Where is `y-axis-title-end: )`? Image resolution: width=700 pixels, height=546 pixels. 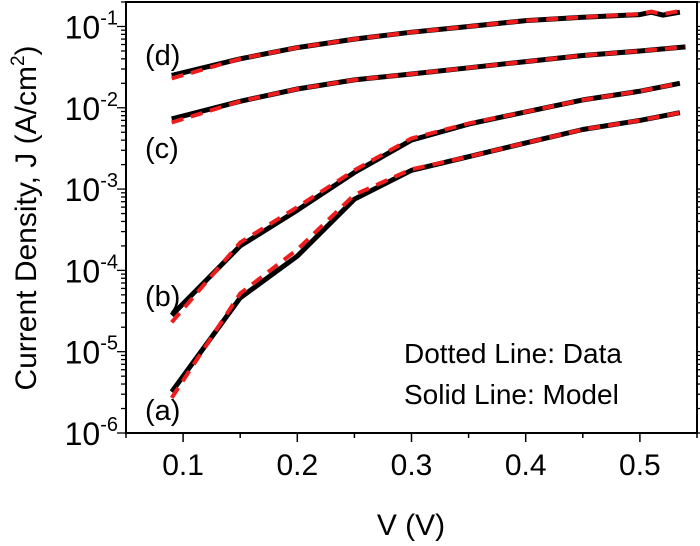
y-axis-title-end: ) is located at coordinates (26, 50).